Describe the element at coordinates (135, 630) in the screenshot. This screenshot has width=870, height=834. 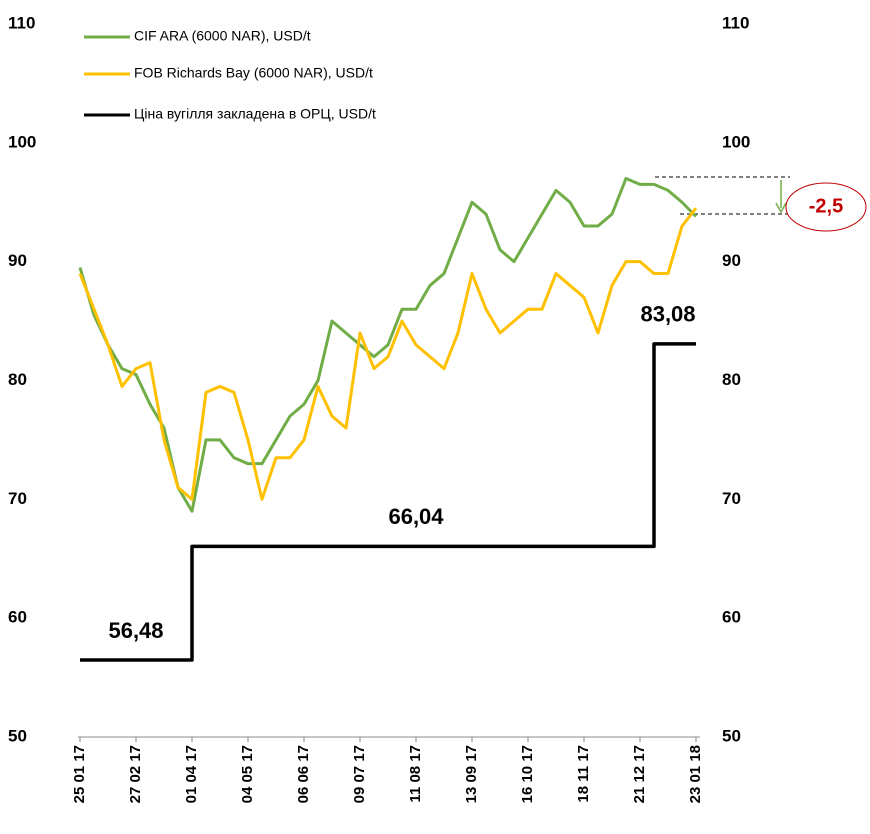
I see `value-label: 56,48` at that location.